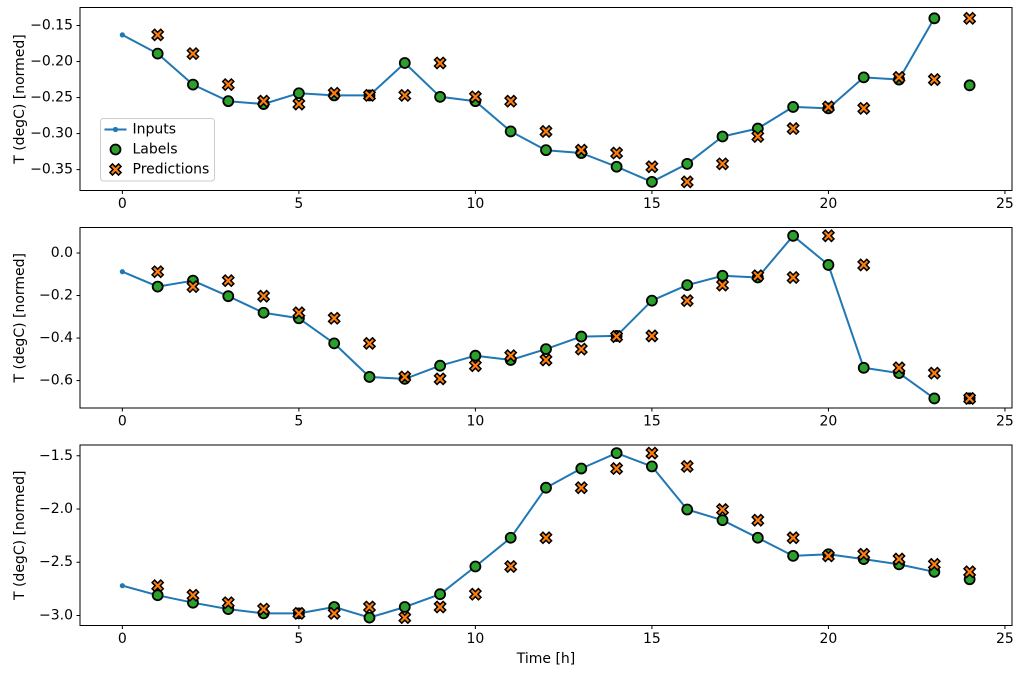  I want to click on y-tick-label: −0.35, so click(51, 170).